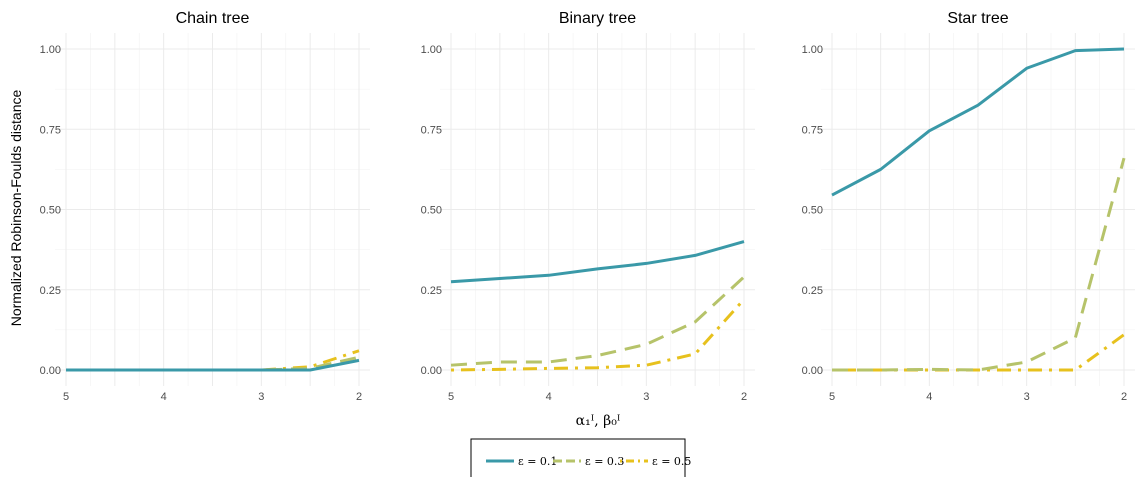 The image size is (1135, 477). Describe the element at coordinates (597, 18) in the screenshot. I see `panel-title: Binary tree` at that location.